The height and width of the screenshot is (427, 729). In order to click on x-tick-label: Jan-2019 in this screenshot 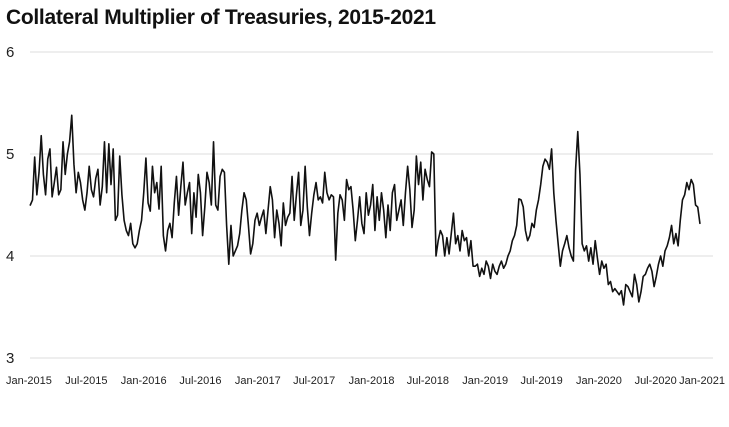, I will do `click(485, 381)`.